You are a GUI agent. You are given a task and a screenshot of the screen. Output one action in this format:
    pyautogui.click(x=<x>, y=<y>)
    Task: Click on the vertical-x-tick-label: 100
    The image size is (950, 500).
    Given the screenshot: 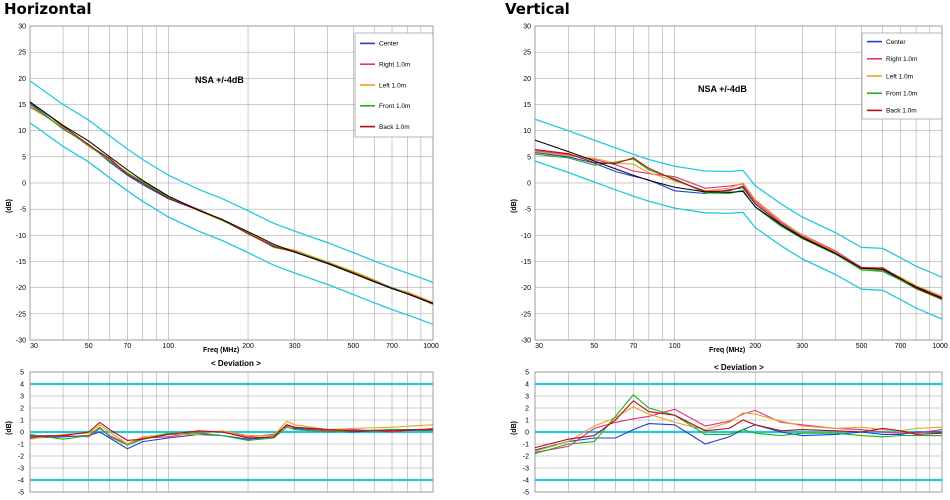 What is the action you would take?
    pyautogui.click(x=675, y=346)
    